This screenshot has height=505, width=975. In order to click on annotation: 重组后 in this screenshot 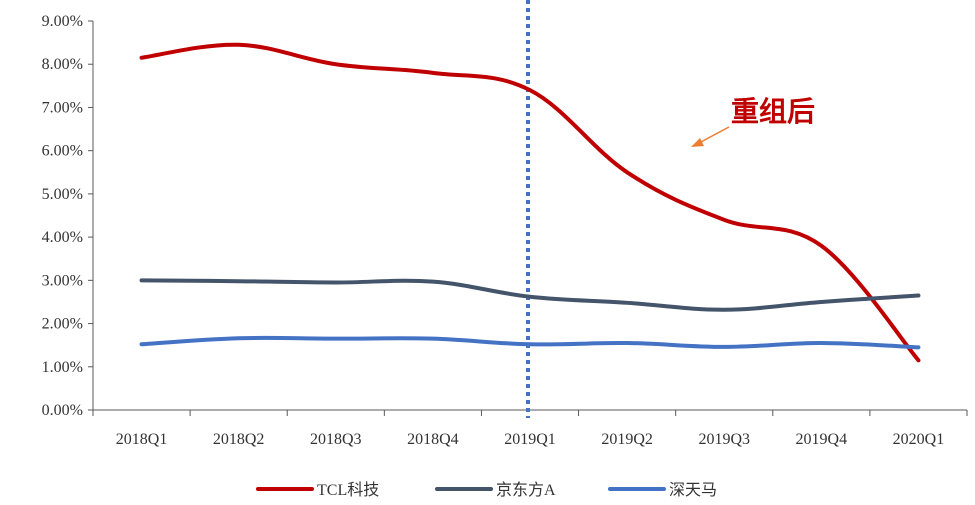, I will do `click(753, 121)`.